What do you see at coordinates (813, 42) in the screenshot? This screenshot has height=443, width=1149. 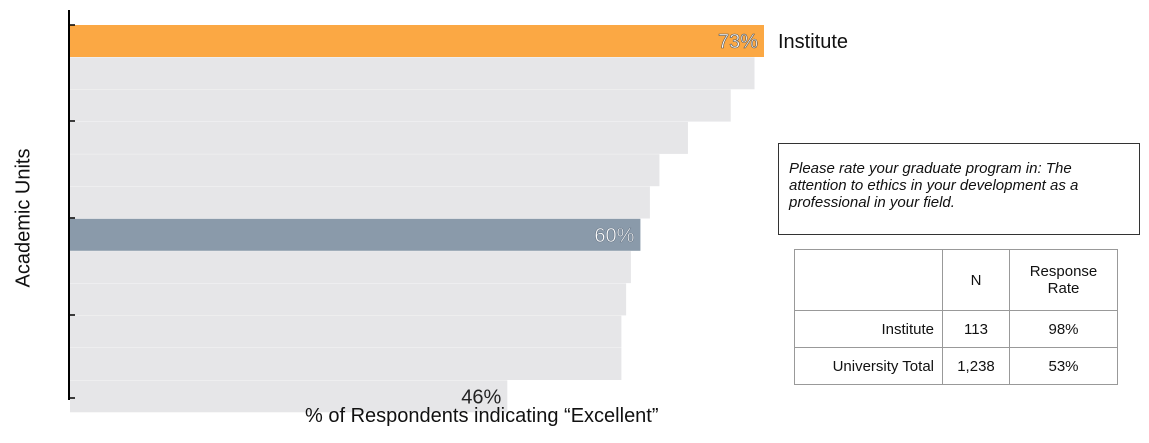 I see `bar-category-label: Institute` at bounding box center [813, 42].